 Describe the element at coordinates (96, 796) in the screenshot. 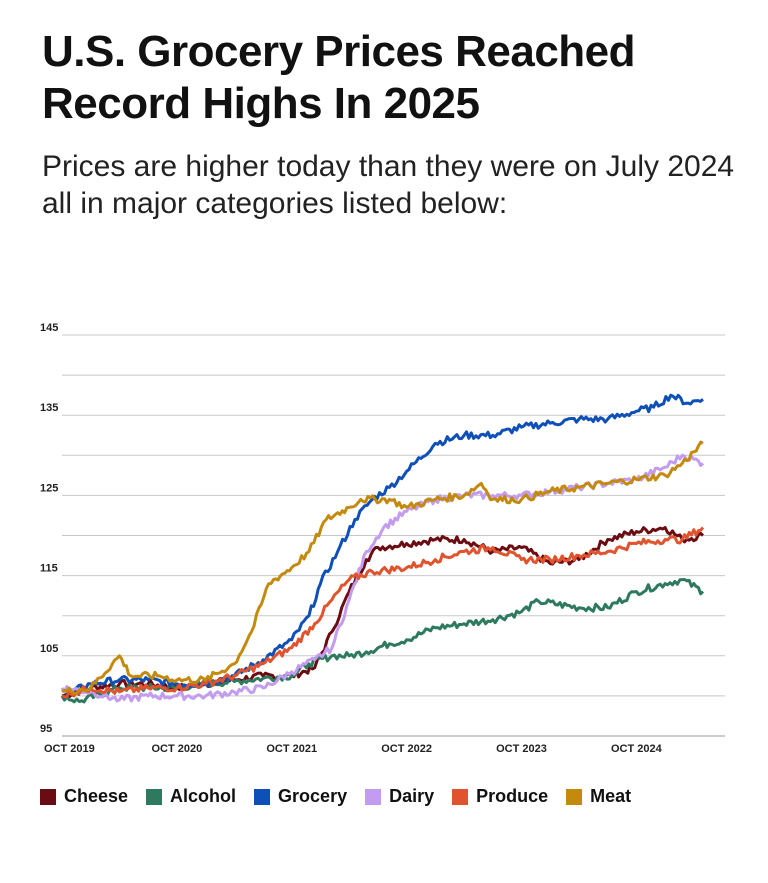

I see `legend-label: Cheese` at that location.